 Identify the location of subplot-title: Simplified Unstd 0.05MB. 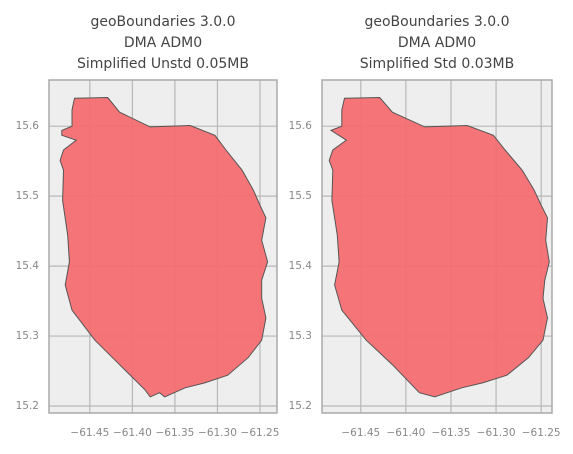
(163, 64).